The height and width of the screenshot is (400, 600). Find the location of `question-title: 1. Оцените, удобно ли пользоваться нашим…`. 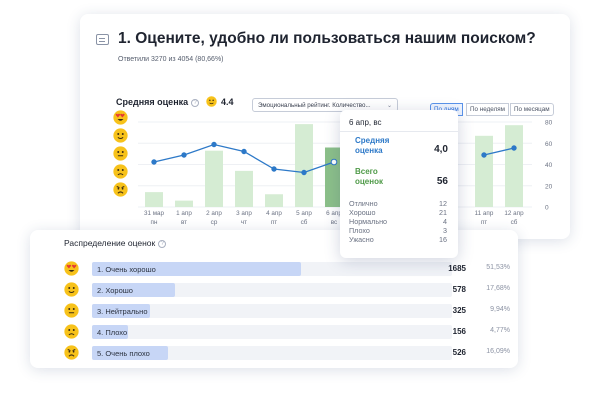

question-title: 1. Оцените, удобно ли пользоваться нашим… is located at coordinates (327, 38).